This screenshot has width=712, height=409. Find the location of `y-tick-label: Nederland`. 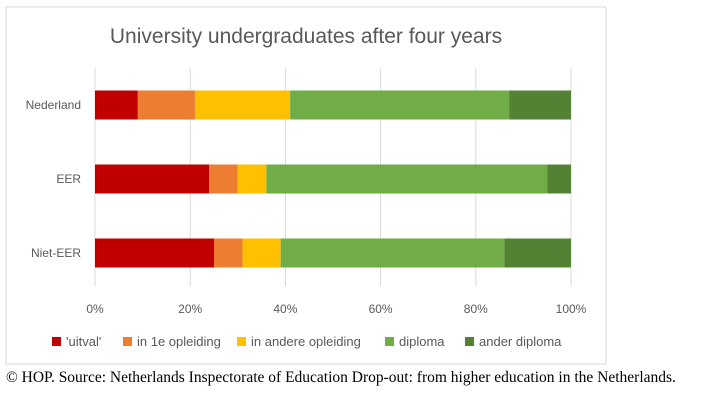

y-tick-label: Nederland is located at coordinates (53, 105).